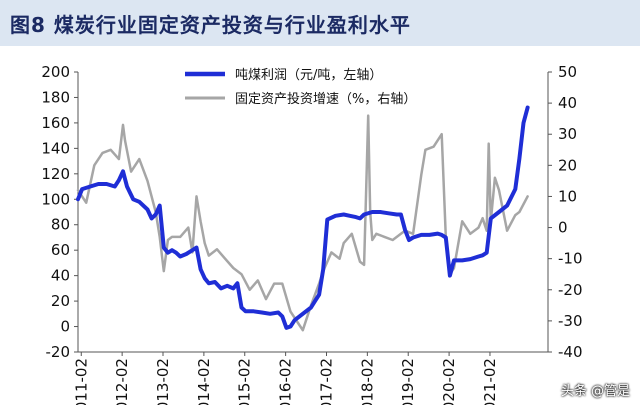 The height and width of the screenshot is (405, 640). I want to click on left-tick-label: 200, so click(55, 72).